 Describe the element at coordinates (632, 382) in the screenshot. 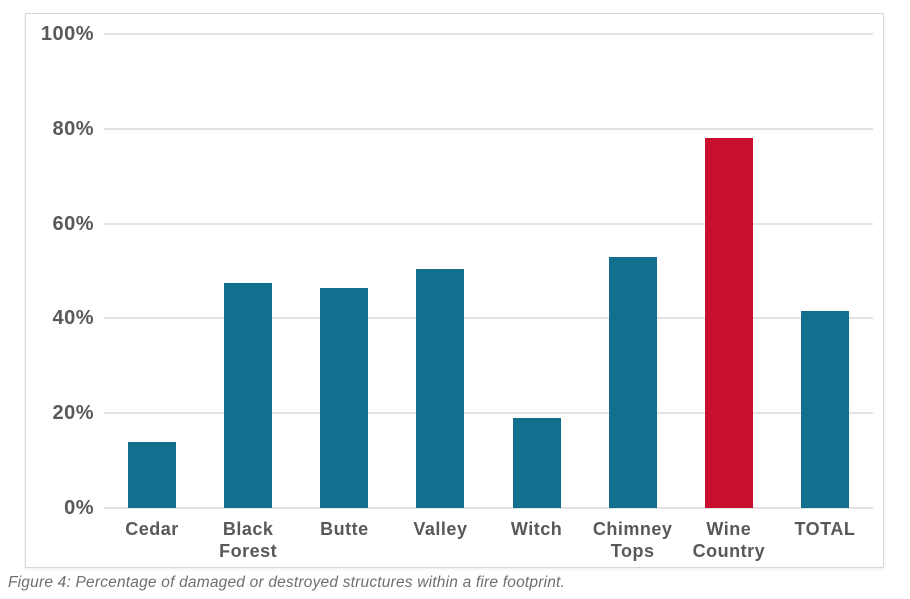

I see `bar-chimney-tops` at that location.